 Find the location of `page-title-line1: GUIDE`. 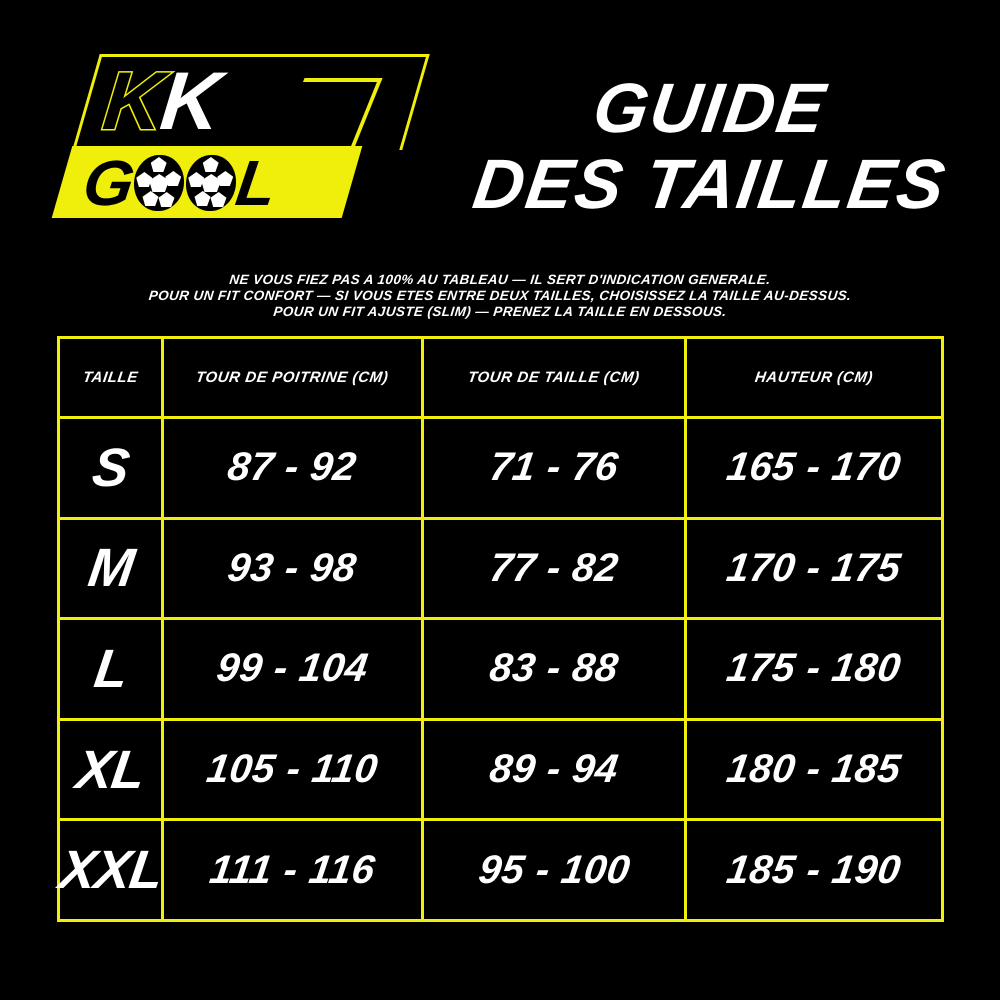

page-title-line1: GUIDE is located at coordinates (710, 108).